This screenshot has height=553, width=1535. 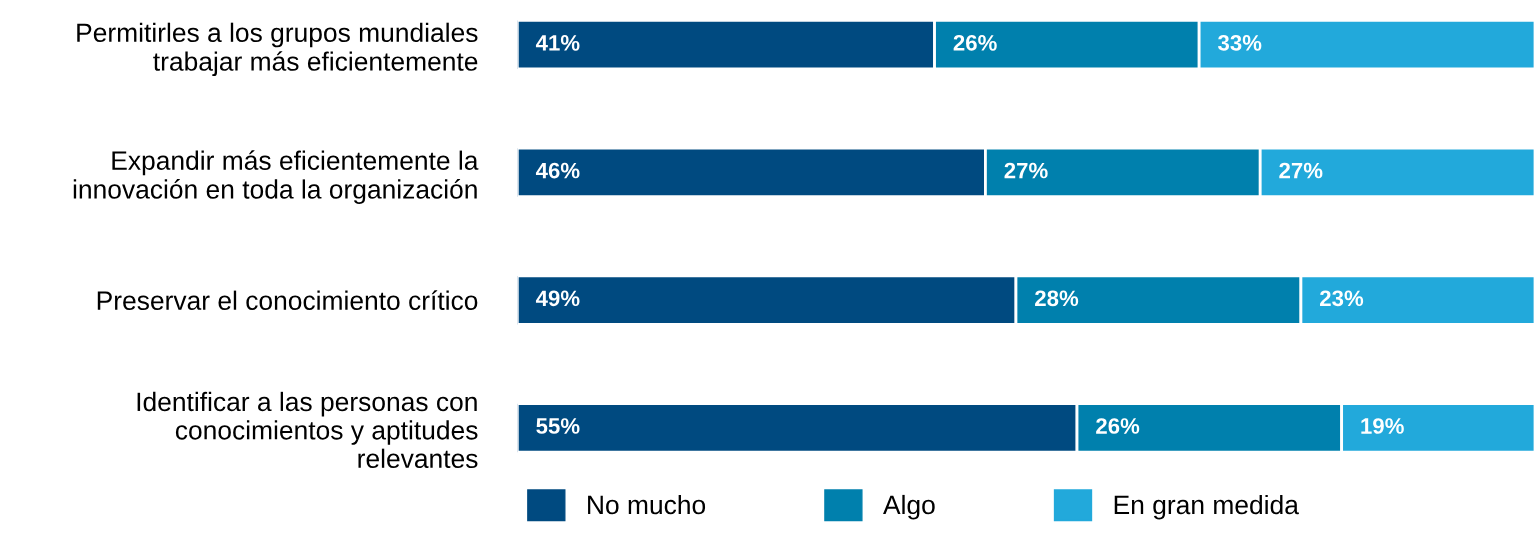 I want to click on y-tick-label: Preservar el conocimiento crítico, so click(x=287, y=300).